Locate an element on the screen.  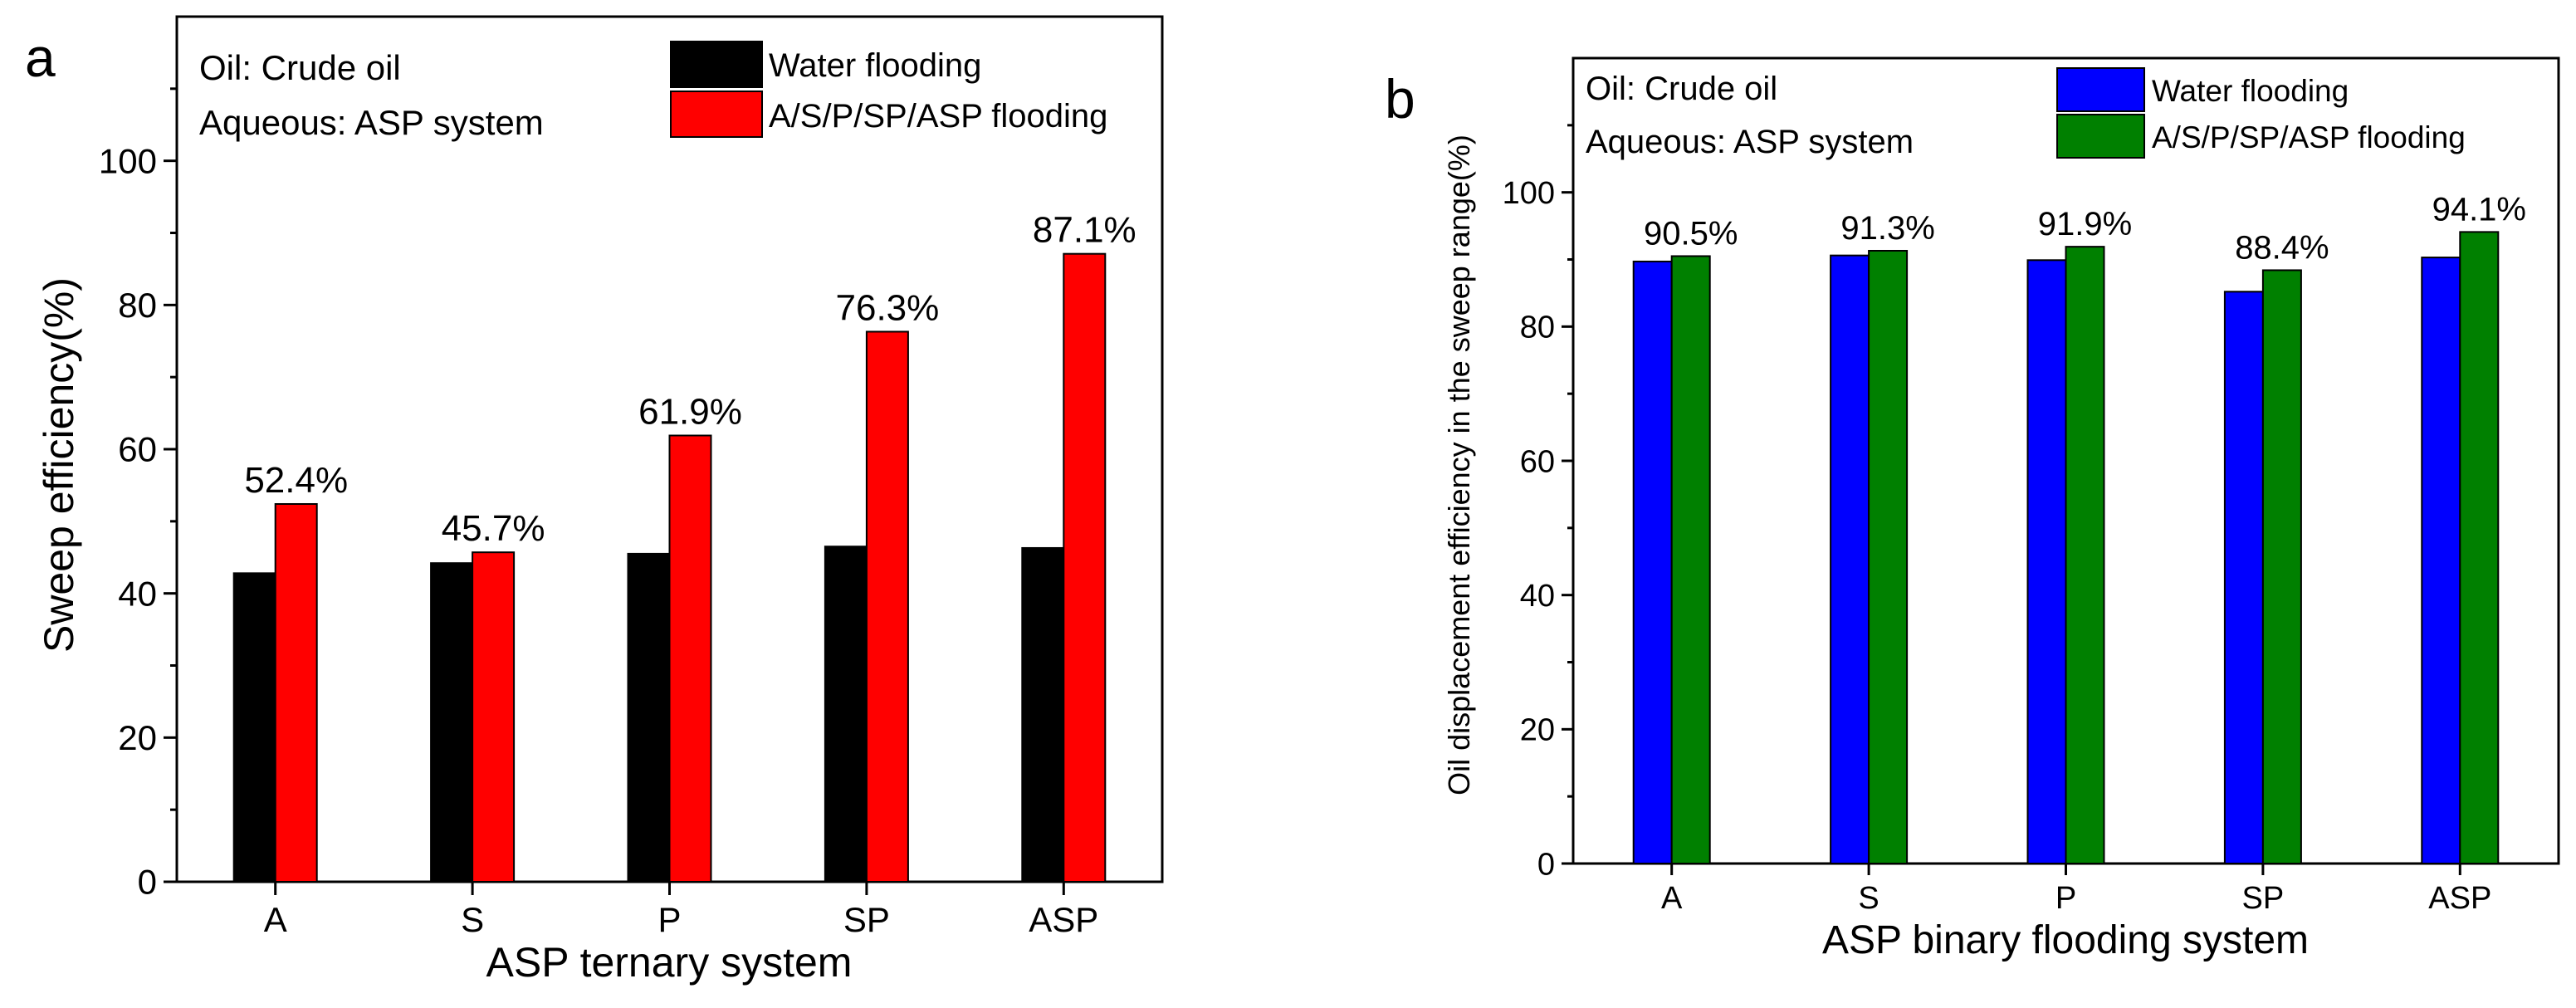
b-bar-treatment-sp is located at coordinates (2281, 566).